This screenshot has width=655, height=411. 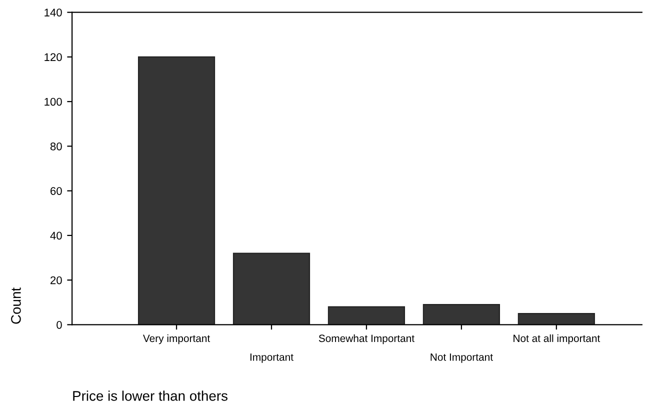 What do you see at coordinates (366, 339) in the screenshot?
I see `x-tick-label: Somewhat Important` at bounding box center [366, 339].